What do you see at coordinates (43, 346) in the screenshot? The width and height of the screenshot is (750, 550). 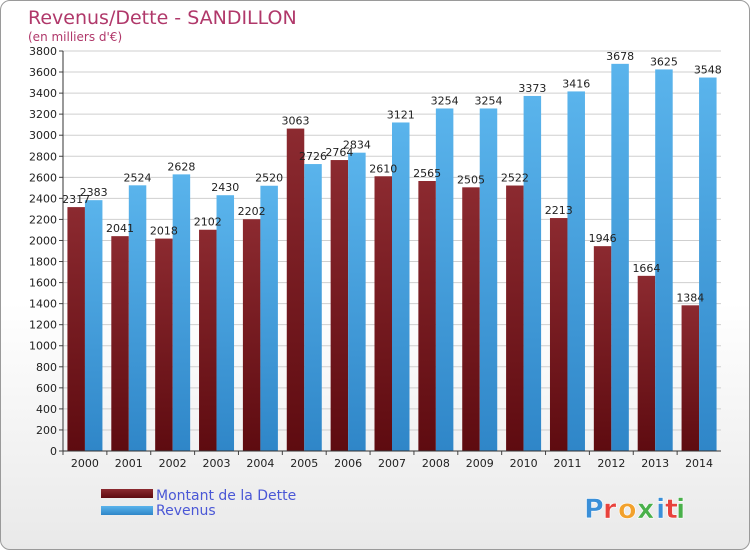 I see `y-tick-label: 1000` at bounding box center [43, 346].